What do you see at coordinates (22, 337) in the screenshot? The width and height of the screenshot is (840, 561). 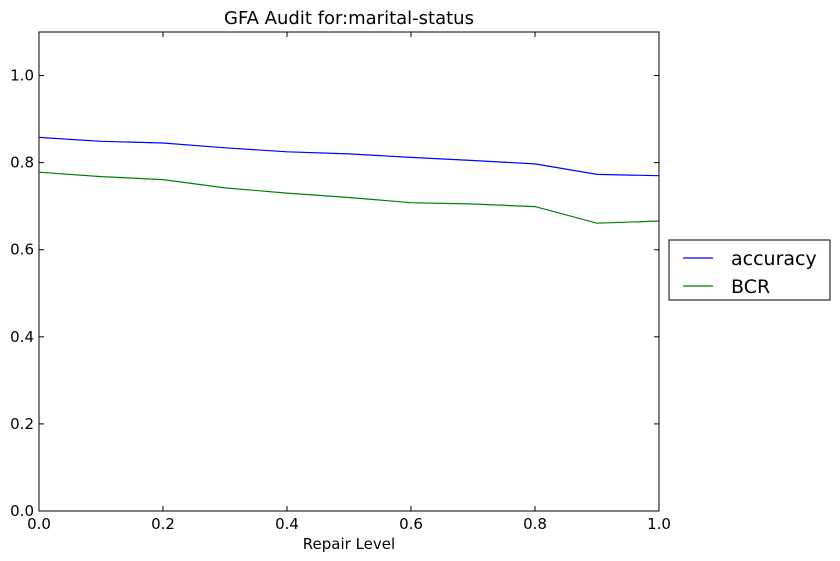 I see `y-tick-label: 0.4` at bounding box center [22, 337].